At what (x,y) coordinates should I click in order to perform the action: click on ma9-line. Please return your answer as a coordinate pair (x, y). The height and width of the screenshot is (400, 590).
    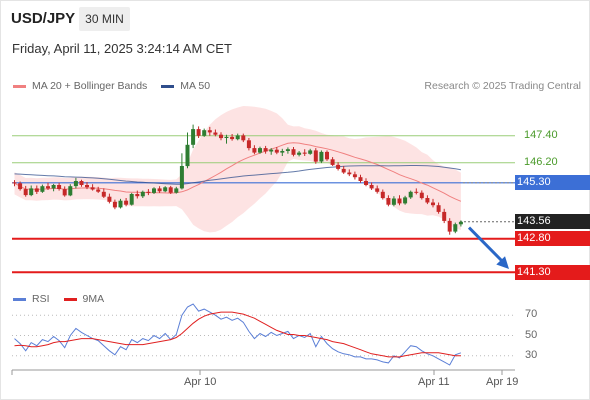
    Looking at the image, I should click on (237, 334).